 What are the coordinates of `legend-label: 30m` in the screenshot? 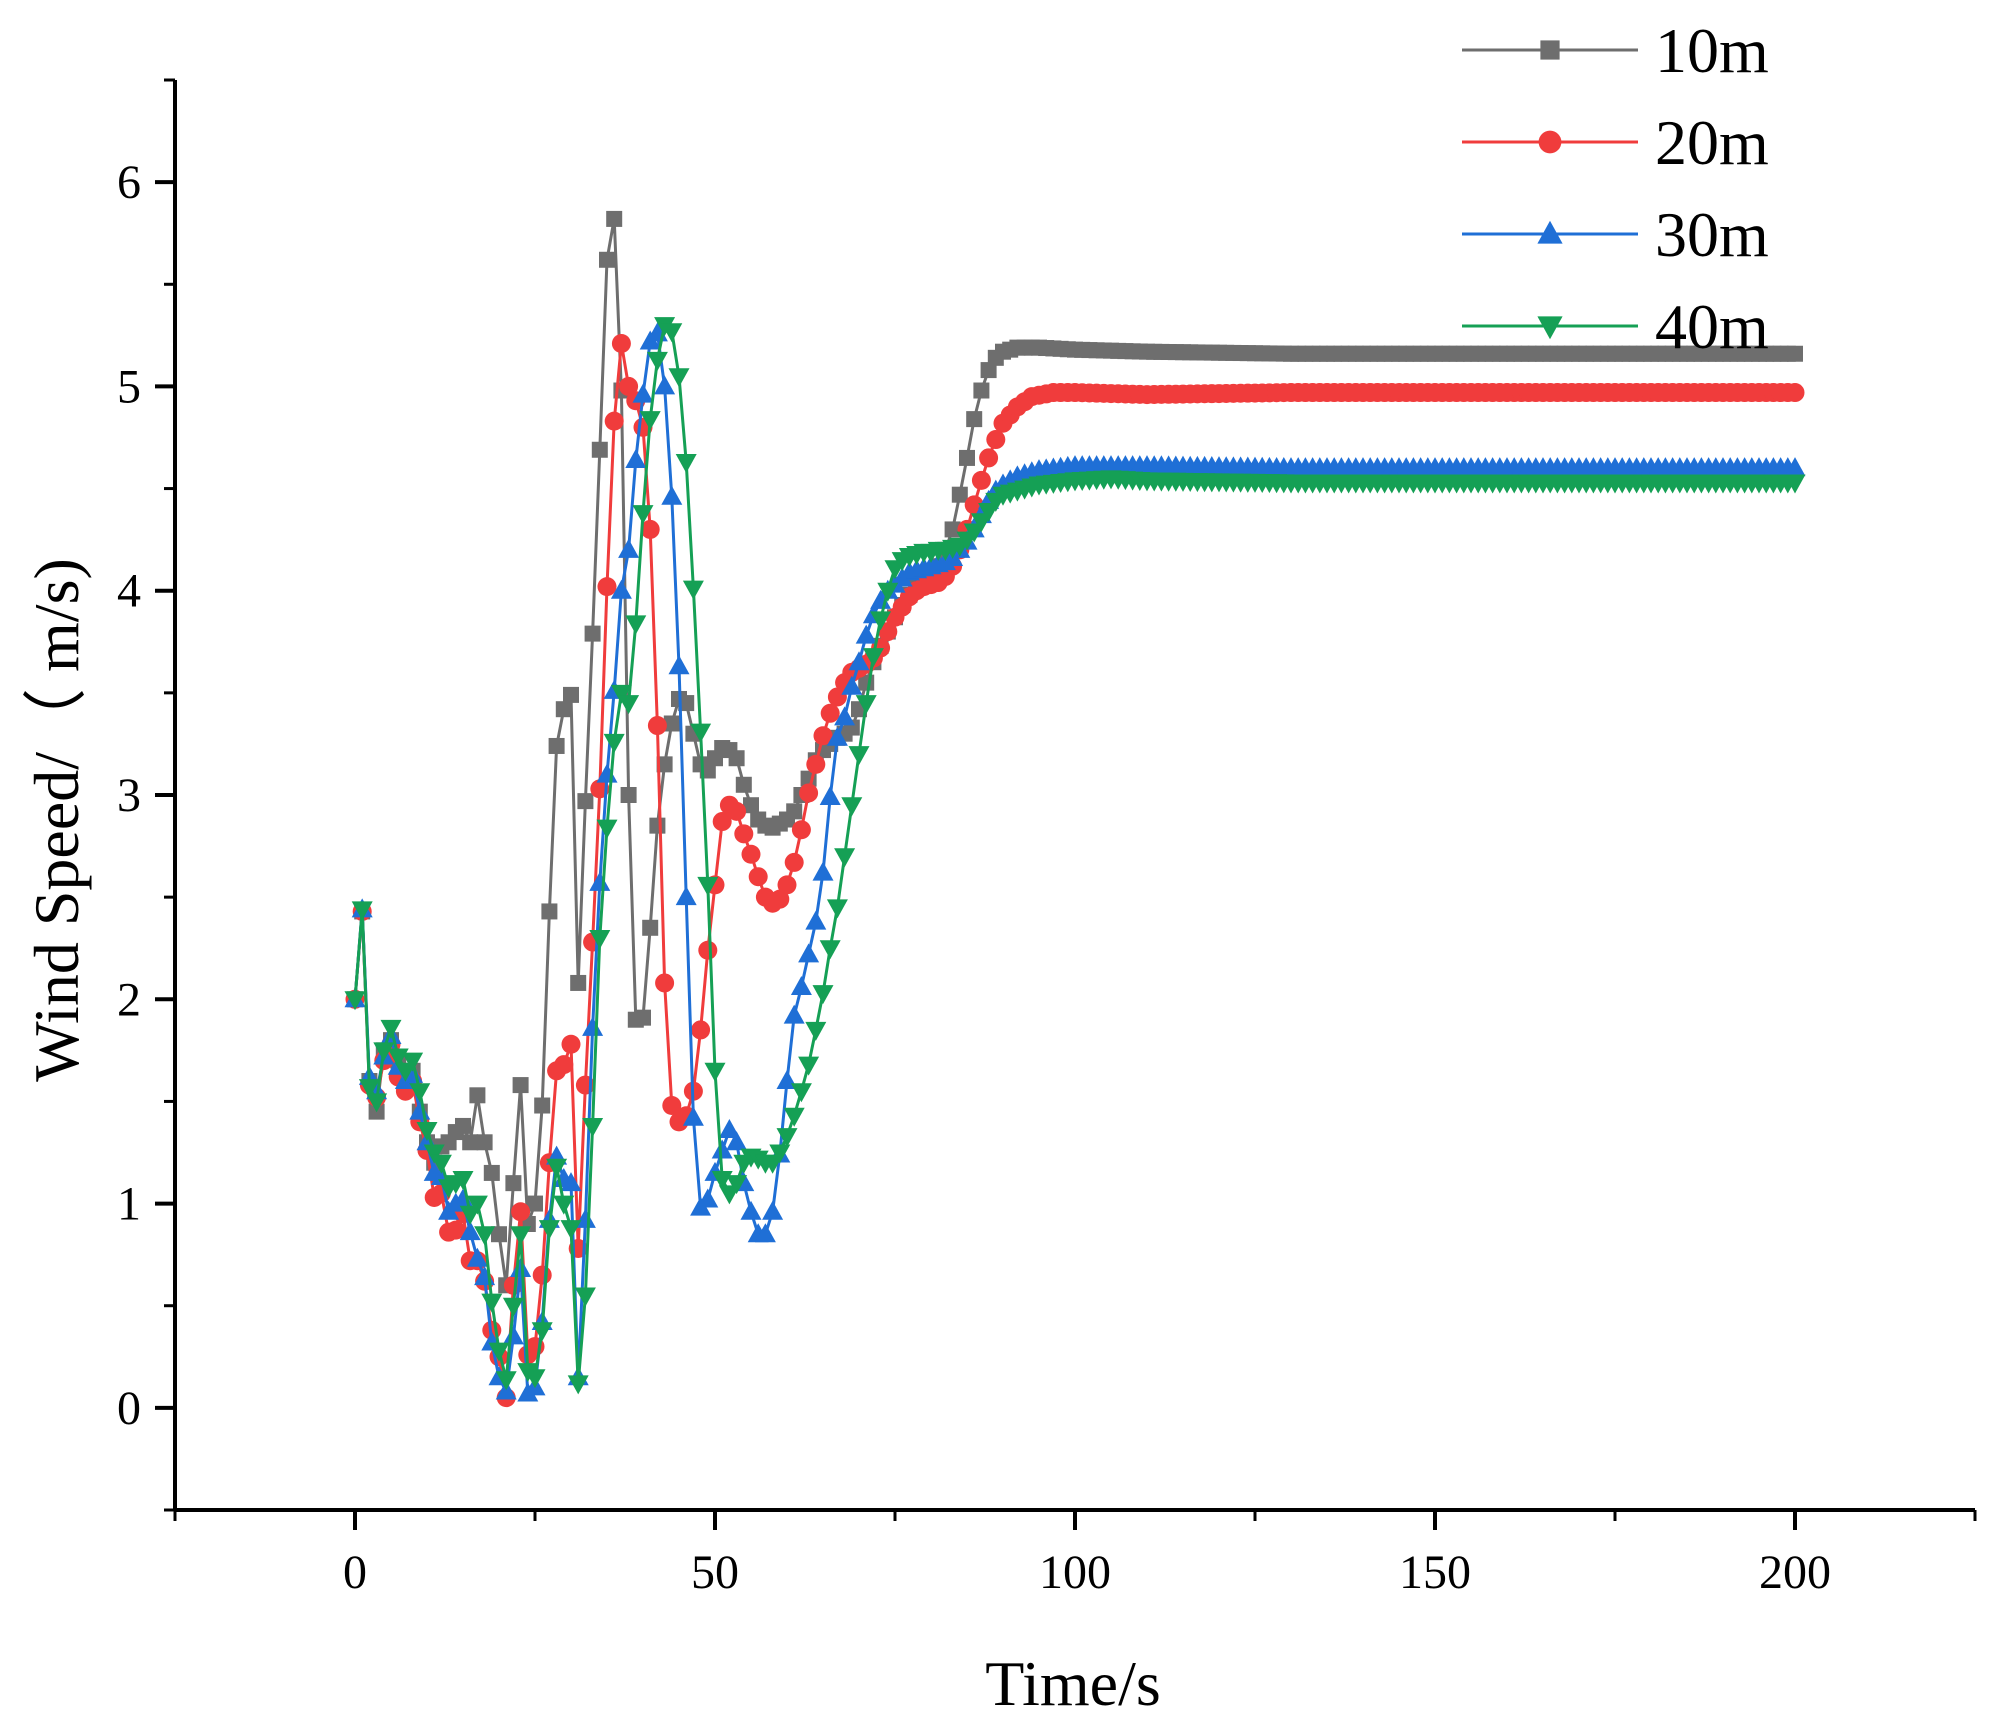 It's located at (1712, 234).